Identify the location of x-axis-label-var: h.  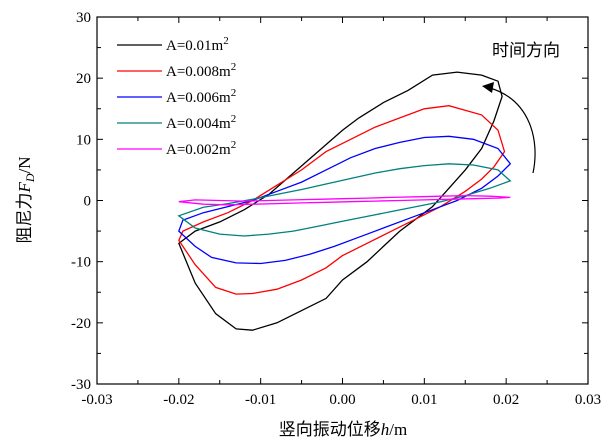
(385, 429).